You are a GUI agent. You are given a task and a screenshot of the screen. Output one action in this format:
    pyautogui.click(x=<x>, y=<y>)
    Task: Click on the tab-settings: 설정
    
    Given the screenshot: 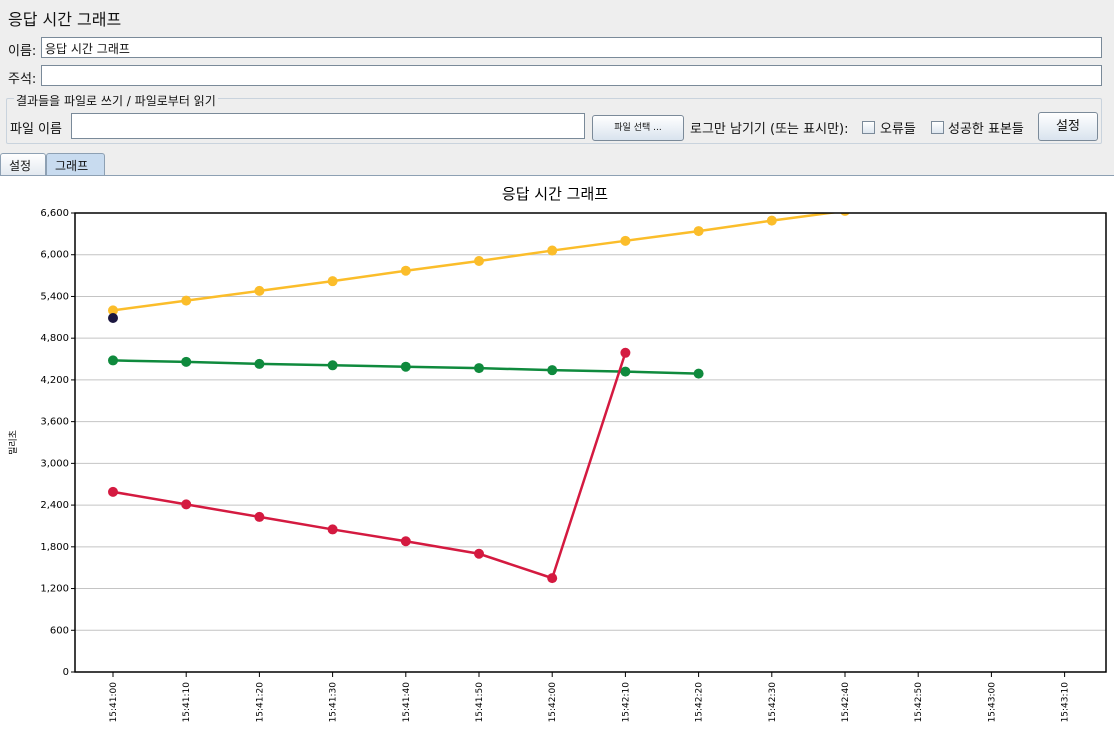 What is the action you would take?
    pyautogui.click(x=23, y=164)
    